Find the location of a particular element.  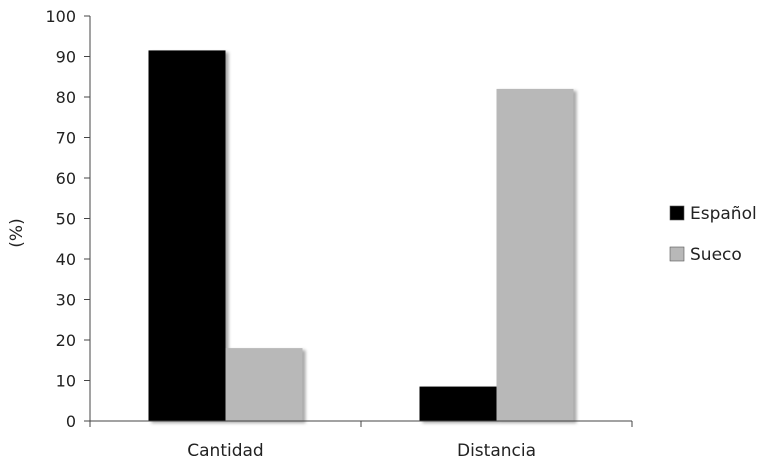

legend-label: Español is located at coordinates (723, 214).